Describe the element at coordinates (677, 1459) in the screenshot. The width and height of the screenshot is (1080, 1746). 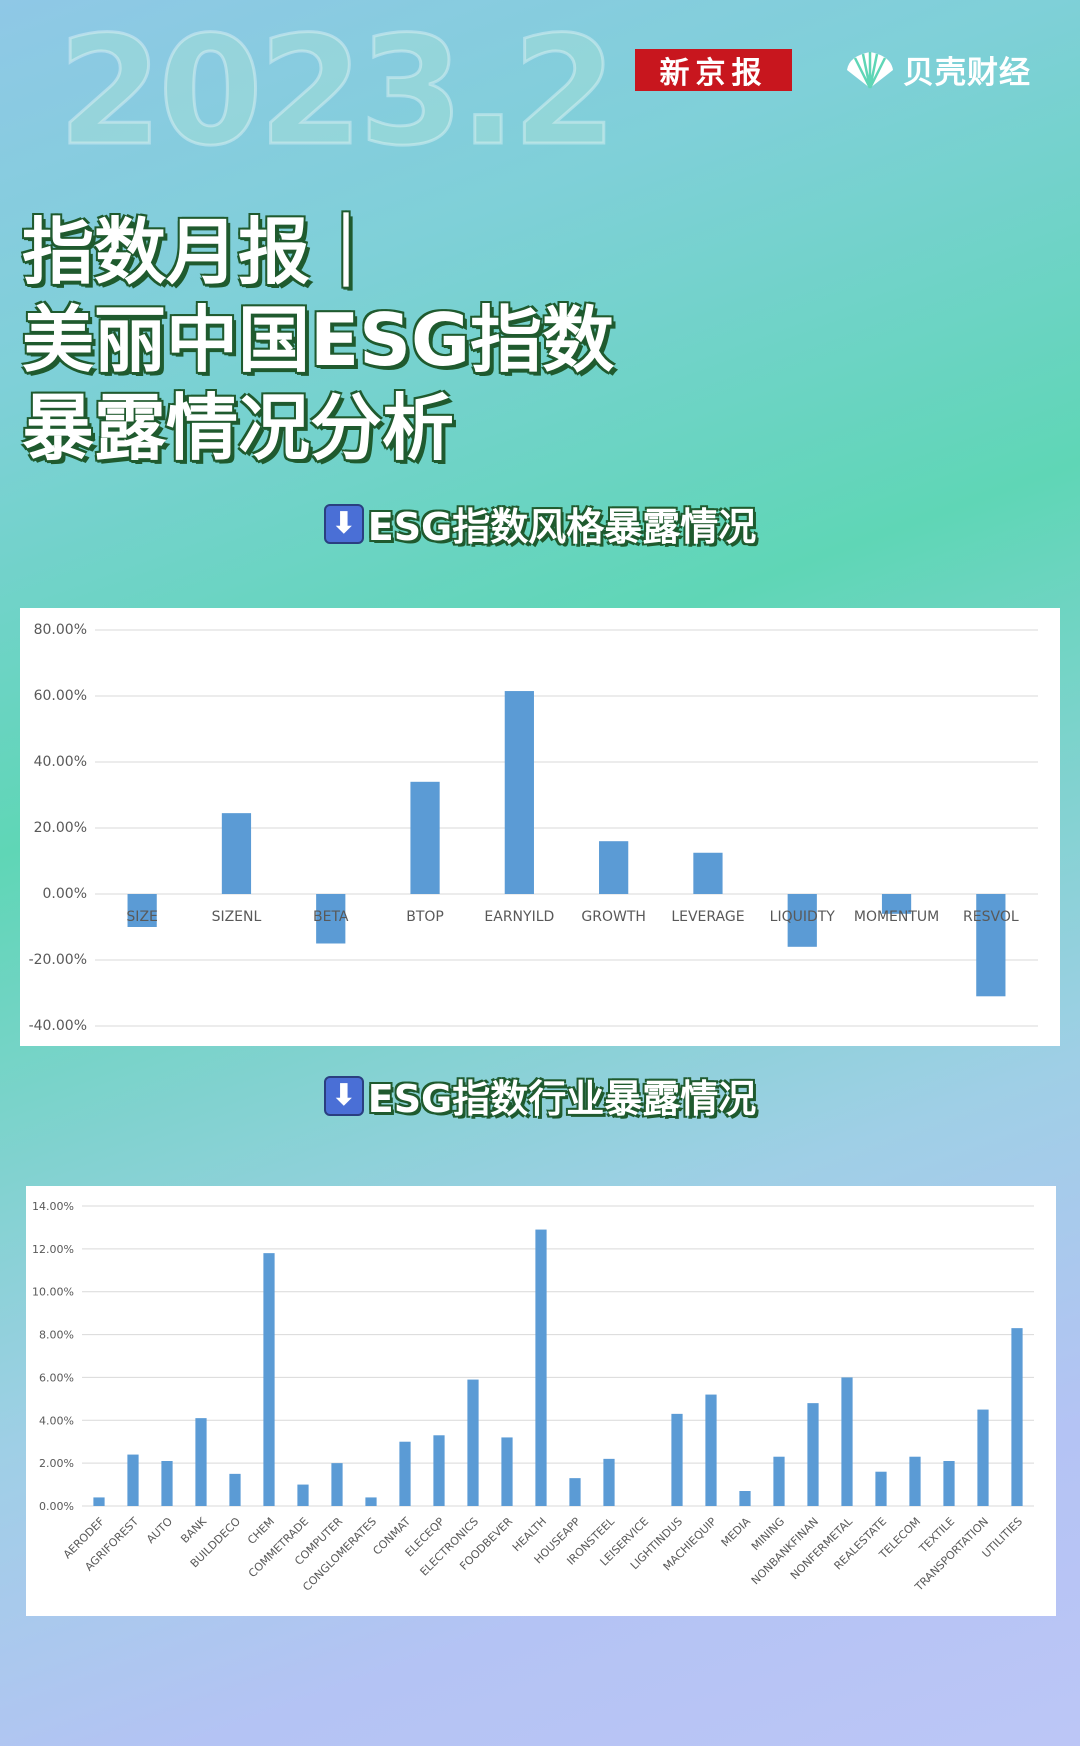
I see `bar-lightindus` at that location.